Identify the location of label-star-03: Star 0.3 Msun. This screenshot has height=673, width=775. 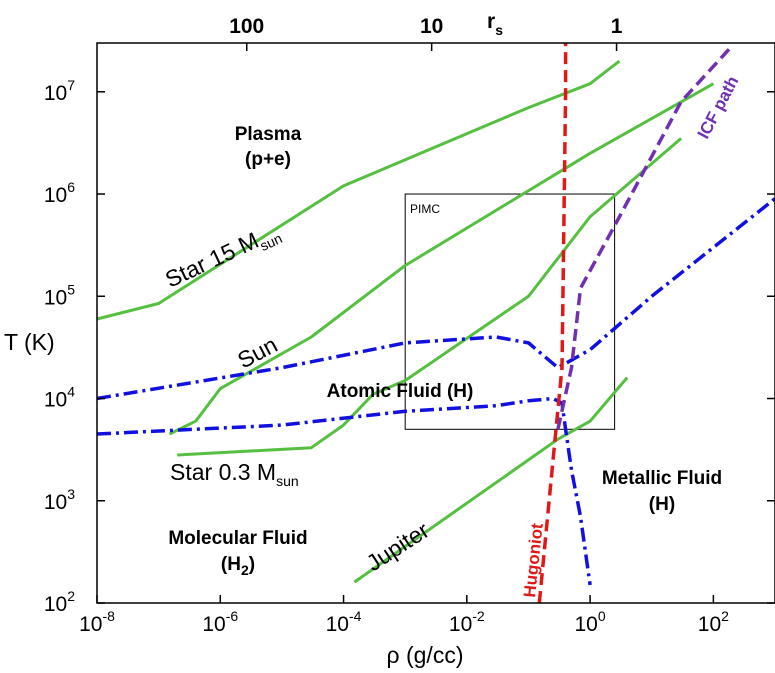
(234, 474).